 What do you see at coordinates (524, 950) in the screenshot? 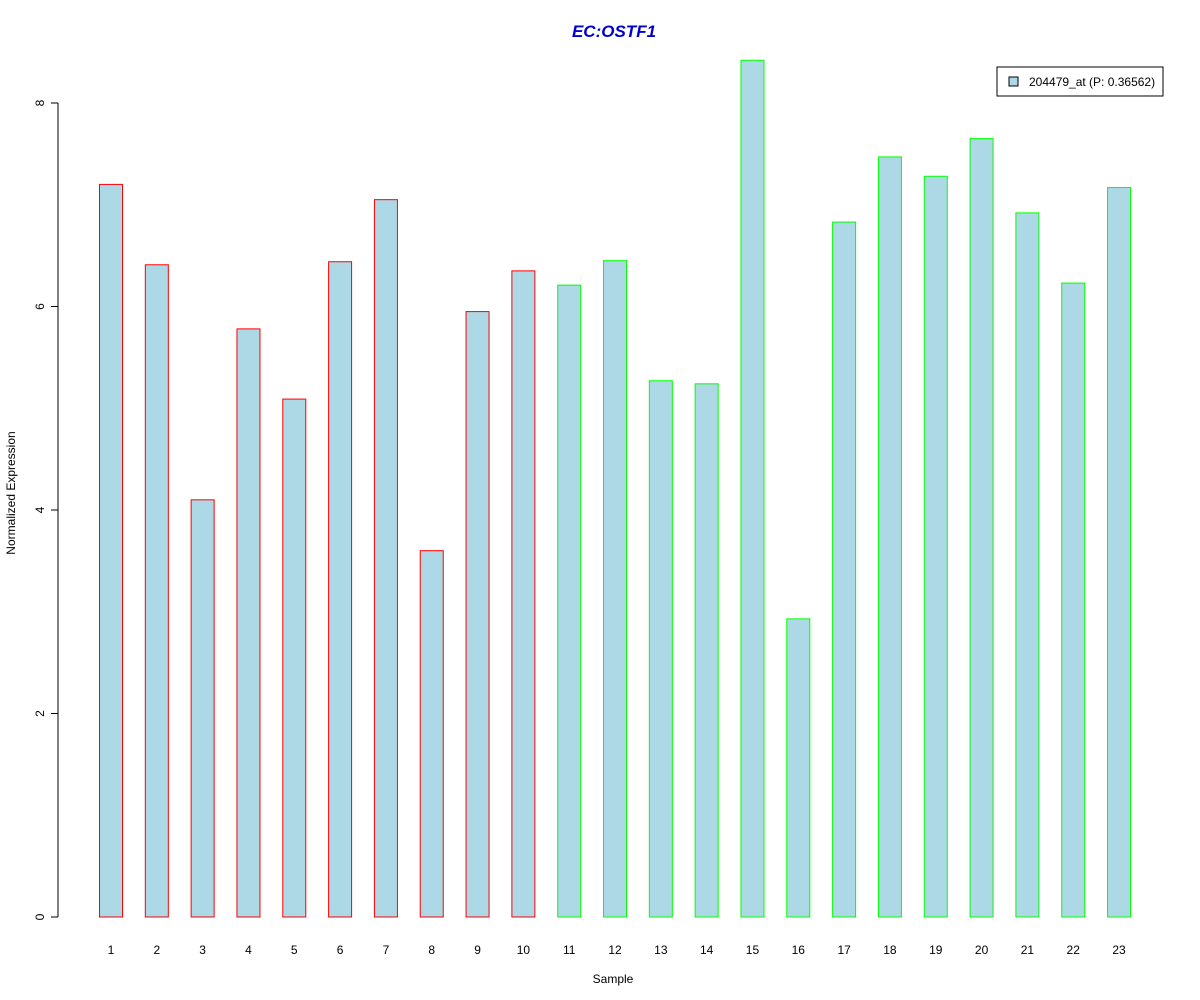
I see `x-tick-label: 10` at bounding box center [524, 950].